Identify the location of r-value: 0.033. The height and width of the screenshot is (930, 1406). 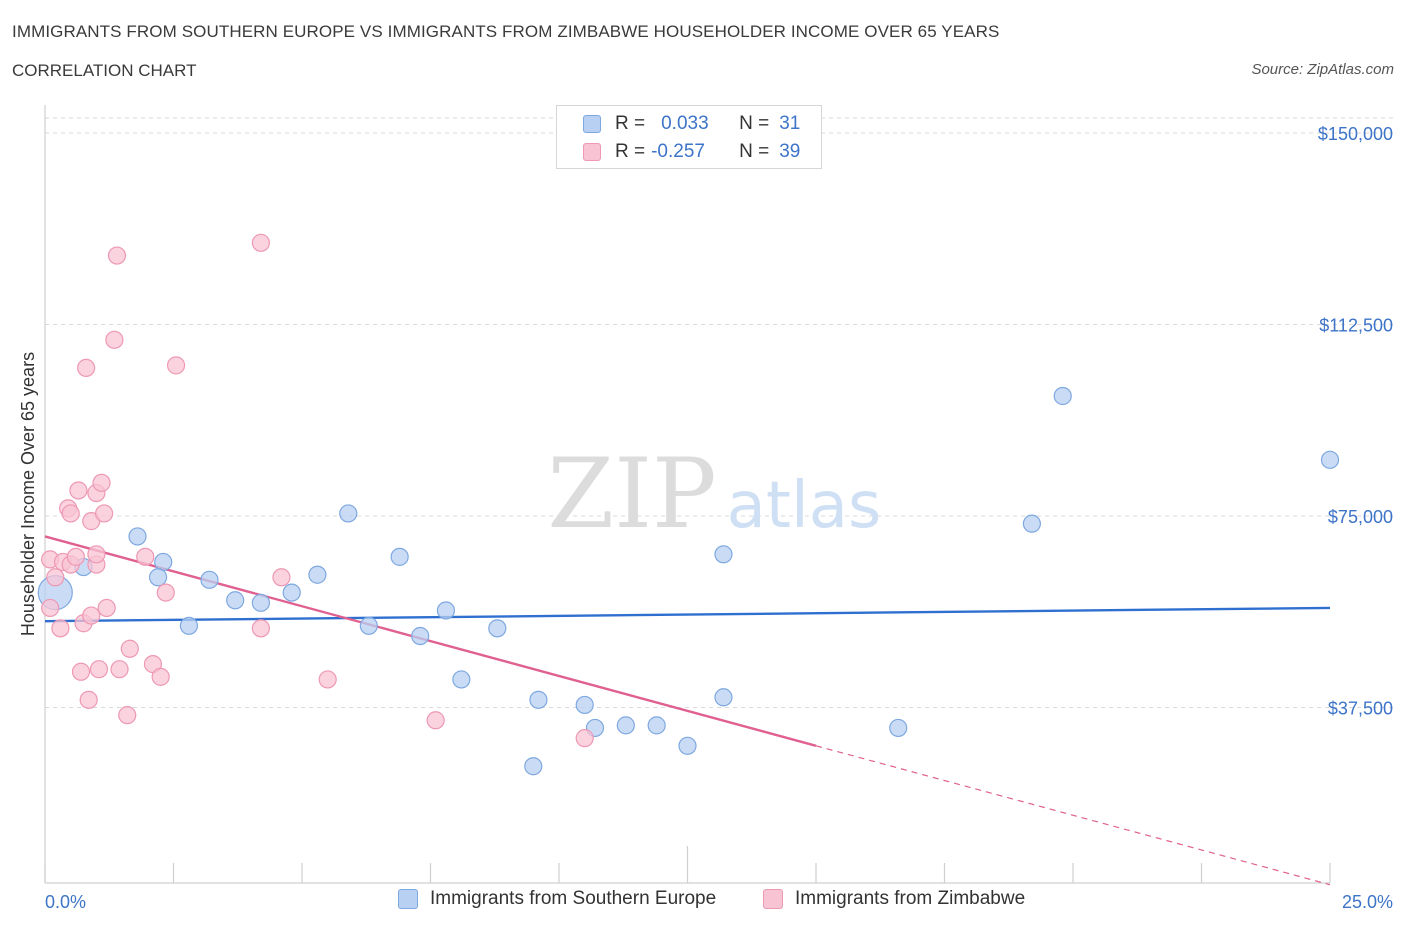
(685, 123).